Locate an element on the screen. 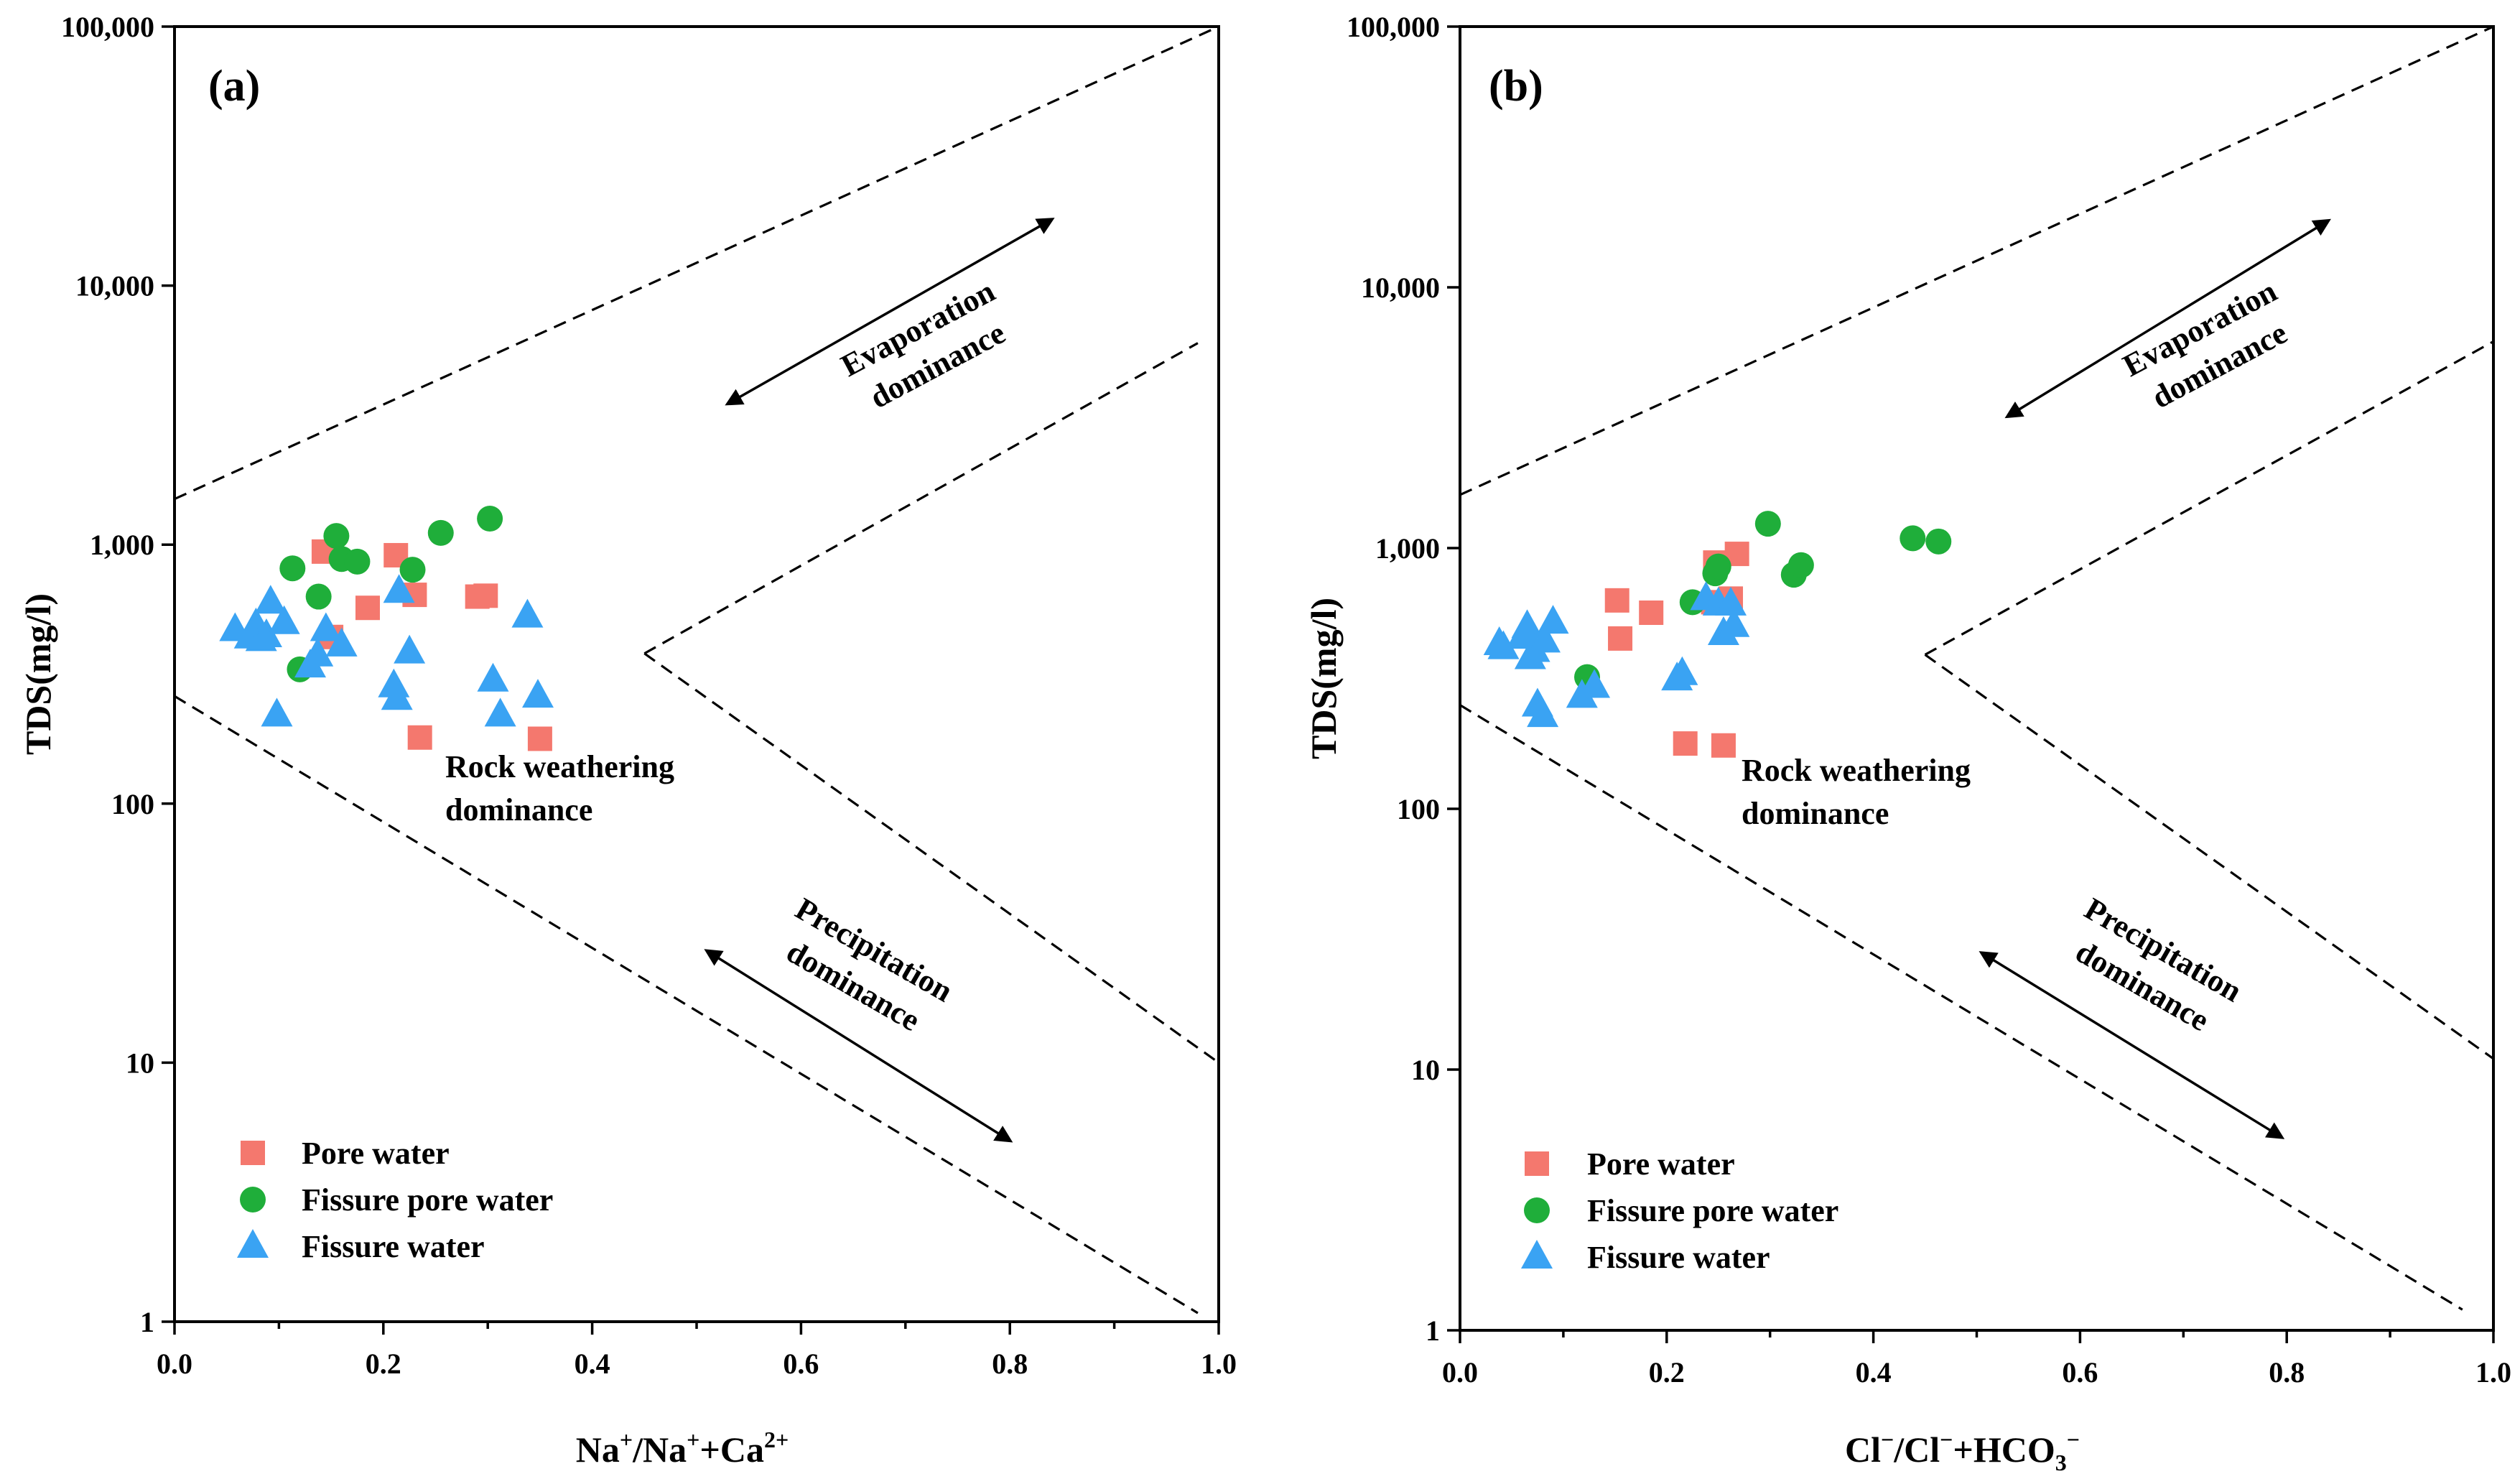 This screenshot has width=2520, height=1479. panel-label: (a) is located at coordinates (234, 86).